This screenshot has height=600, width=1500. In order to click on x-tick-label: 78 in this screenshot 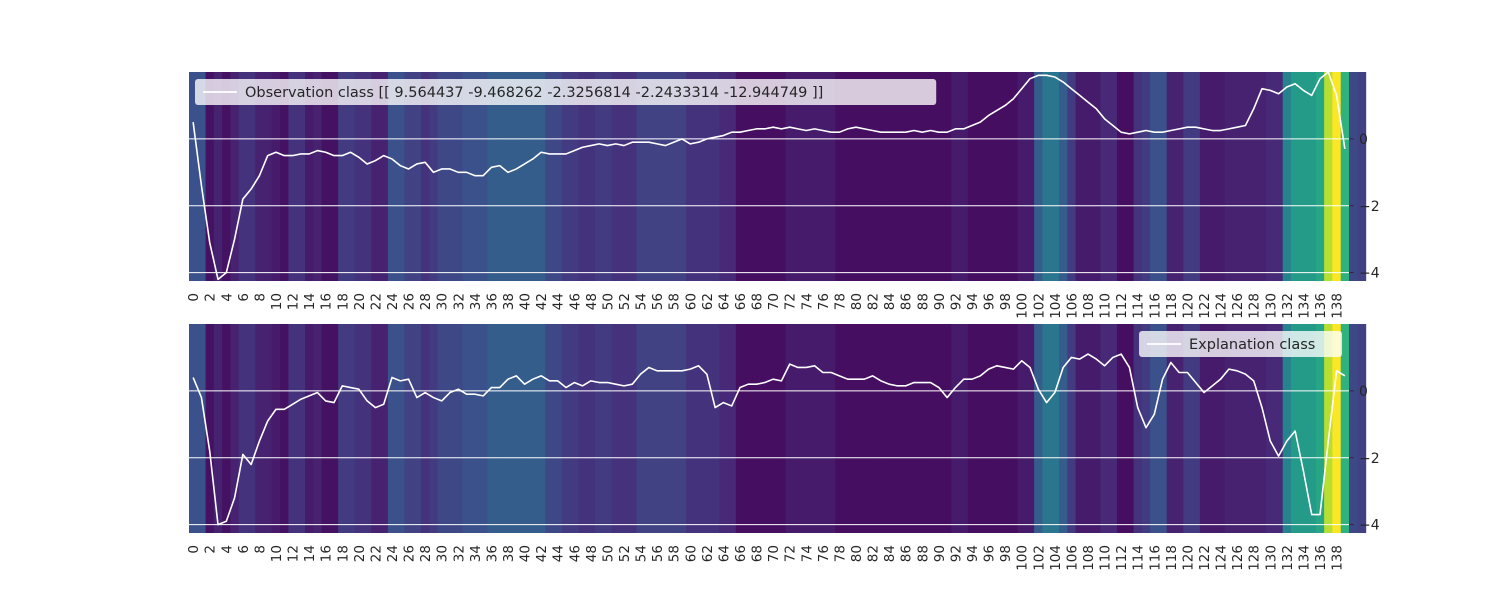, I will do `click(840, 553)`.